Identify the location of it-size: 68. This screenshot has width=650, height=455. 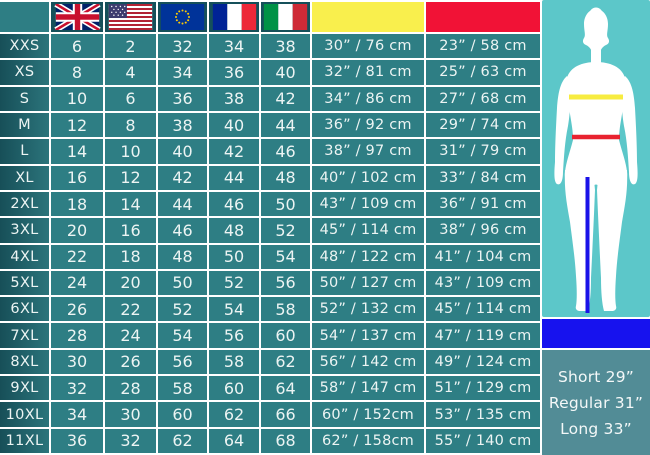
(285, 440).